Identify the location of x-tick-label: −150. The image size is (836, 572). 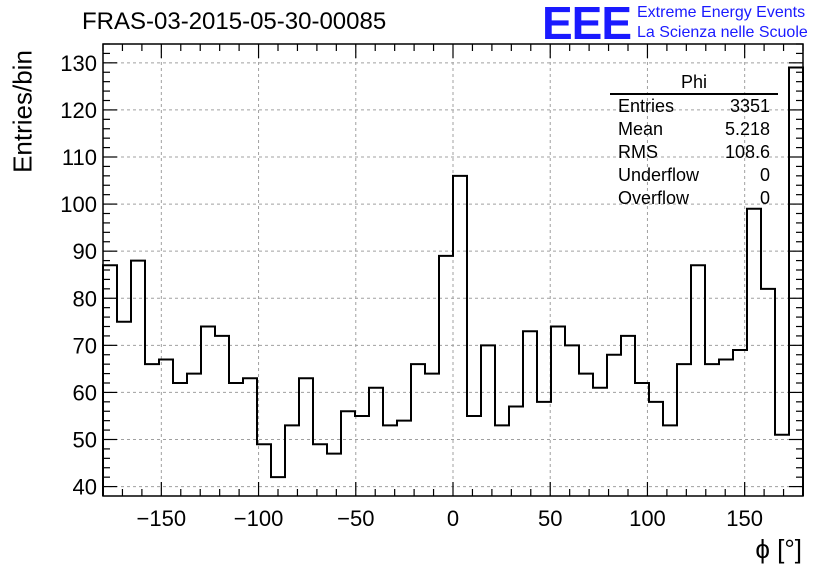
(162, 518).